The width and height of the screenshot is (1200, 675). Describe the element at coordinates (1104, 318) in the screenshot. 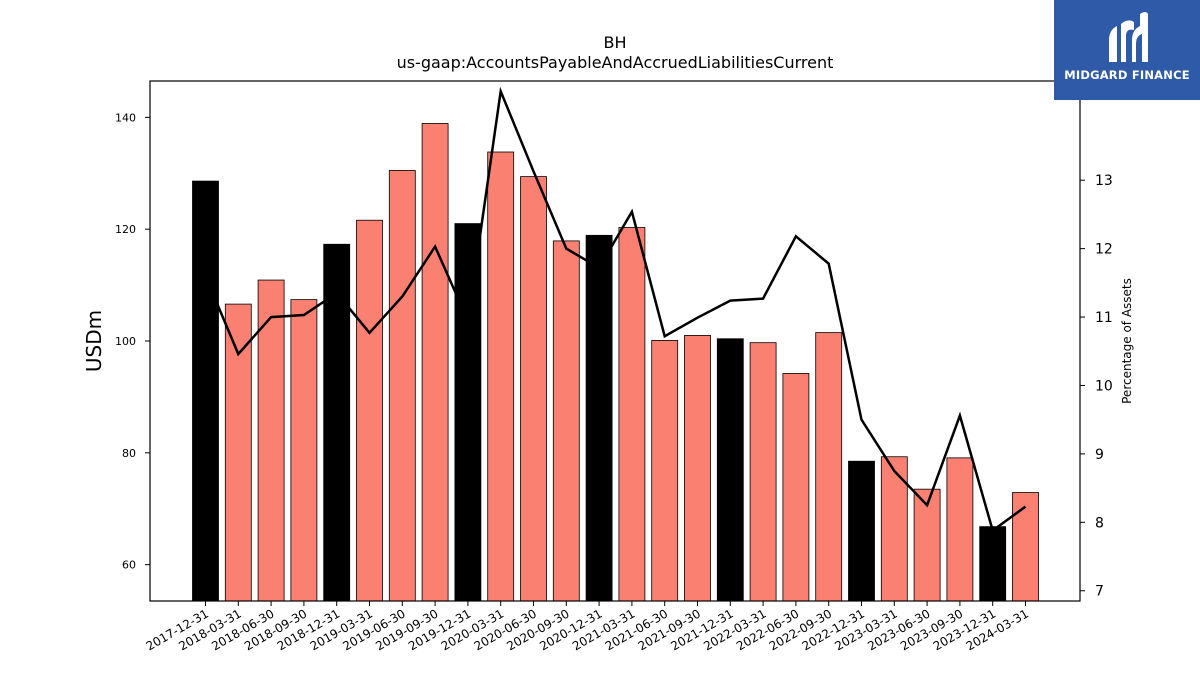

I see `y2-tick-label: 11` at that location.